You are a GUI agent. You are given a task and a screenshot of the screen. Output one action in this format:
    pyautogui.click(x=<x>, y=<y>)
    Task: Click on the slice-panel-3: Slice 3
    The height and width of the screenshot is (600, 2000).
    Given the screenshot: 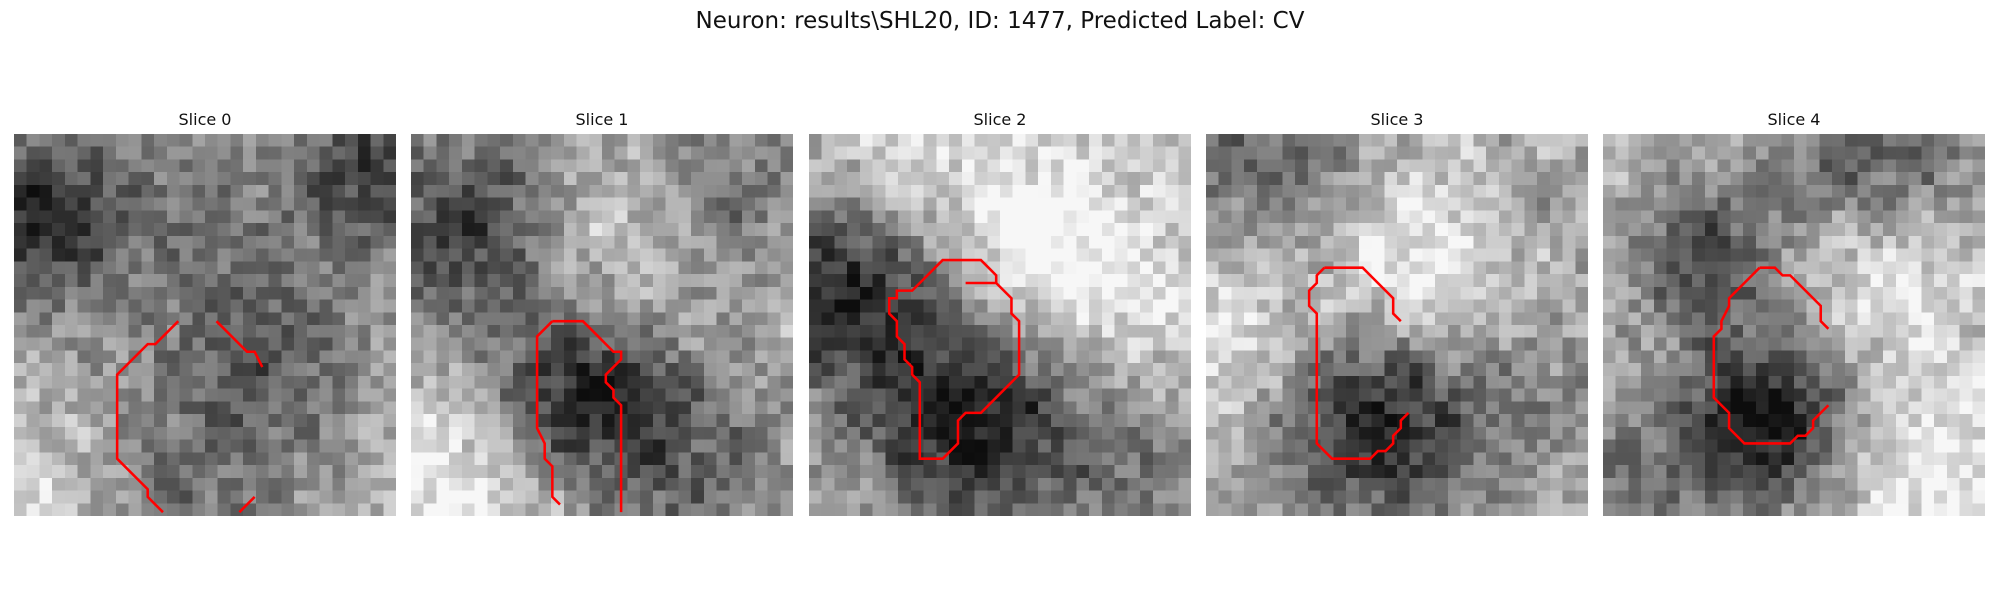 What is the action you would take?
    pyautogui.click(x=1397, y=312)
    